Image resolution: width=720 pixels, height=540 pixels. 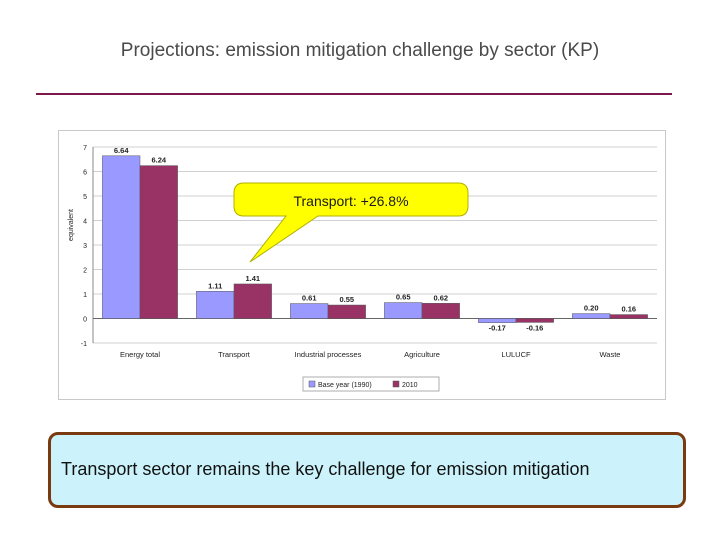 I want to click on y-tick-label: 0, so click(x=85, y=320).